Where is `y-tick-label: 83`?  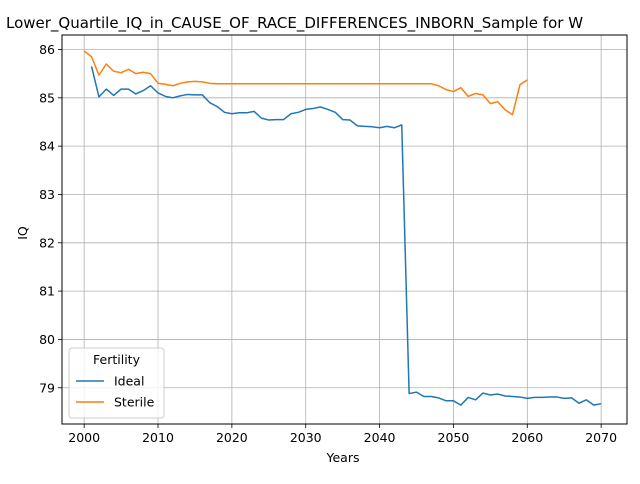
y-tick-label: 83 is located at coordinates (47, 194).